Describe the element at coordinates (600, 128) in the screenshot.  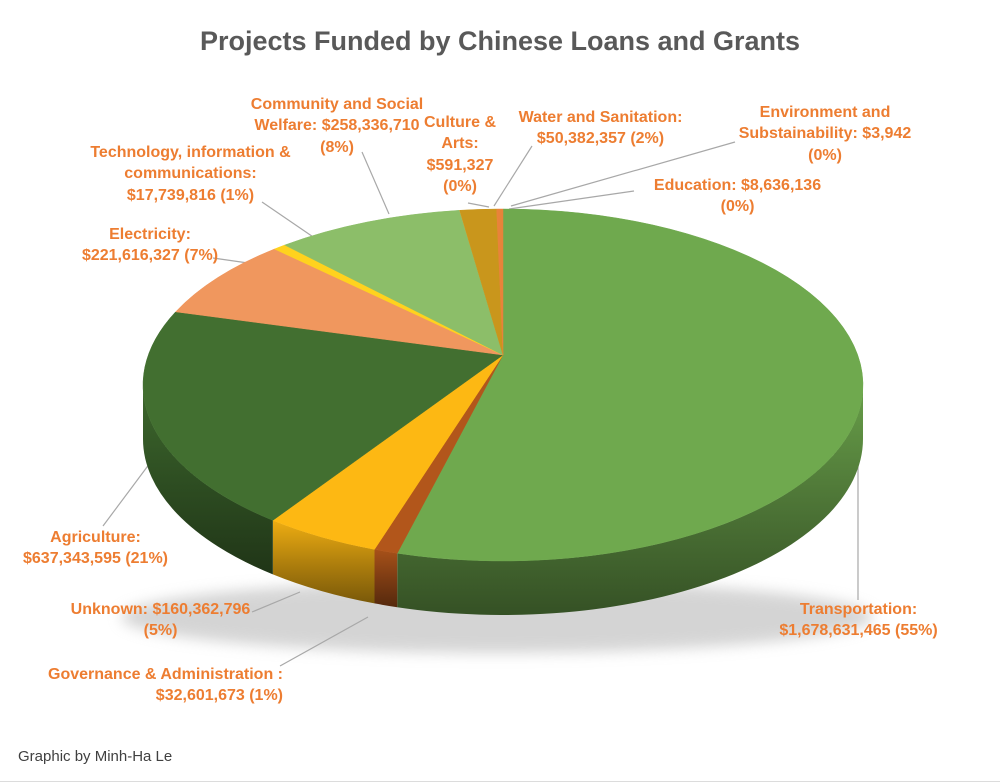
I see `slice-label-water: Water and Sanitation: $50,382,357 (2%)` at that location.